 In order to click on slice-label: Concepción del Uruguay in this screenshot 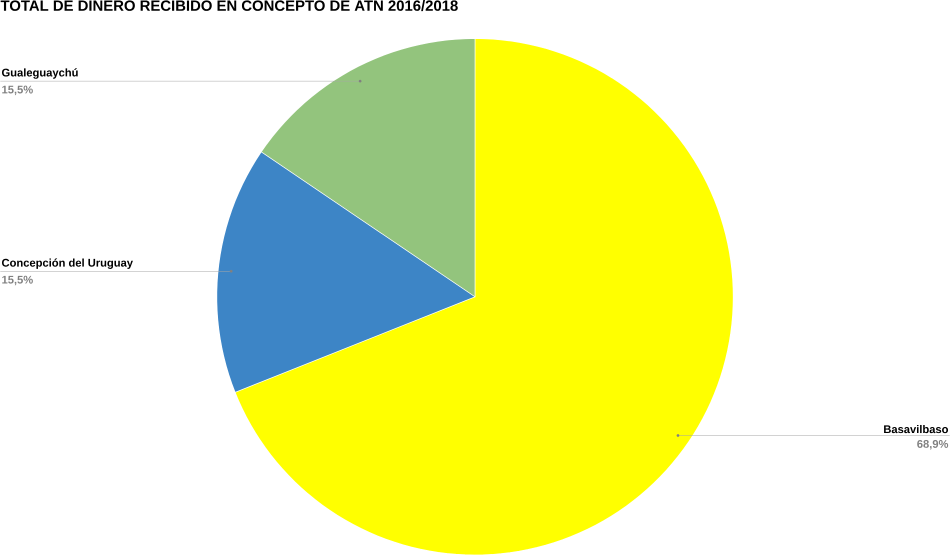, I will do `click(67, 263)`.